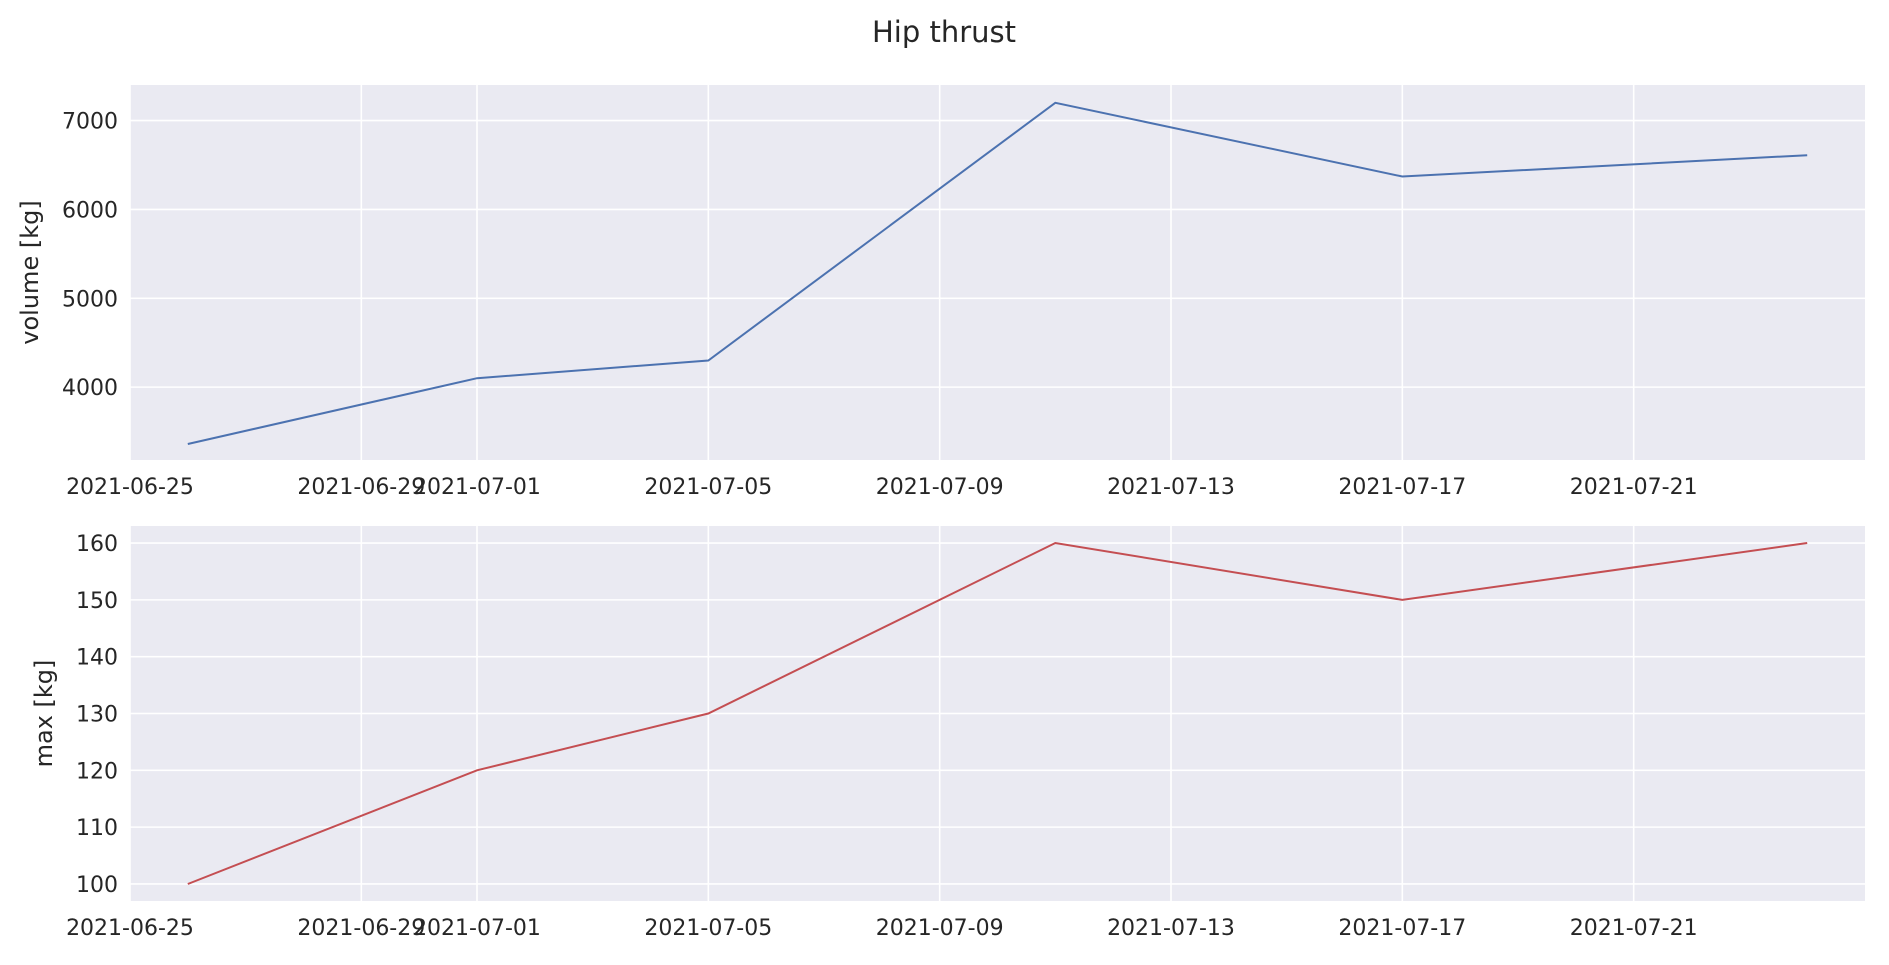 This screenshot has height=965, width=1889. Describe the element at coordinates (90, 210) in the screenshot. I see `y-tick-label: 6000` at that location.